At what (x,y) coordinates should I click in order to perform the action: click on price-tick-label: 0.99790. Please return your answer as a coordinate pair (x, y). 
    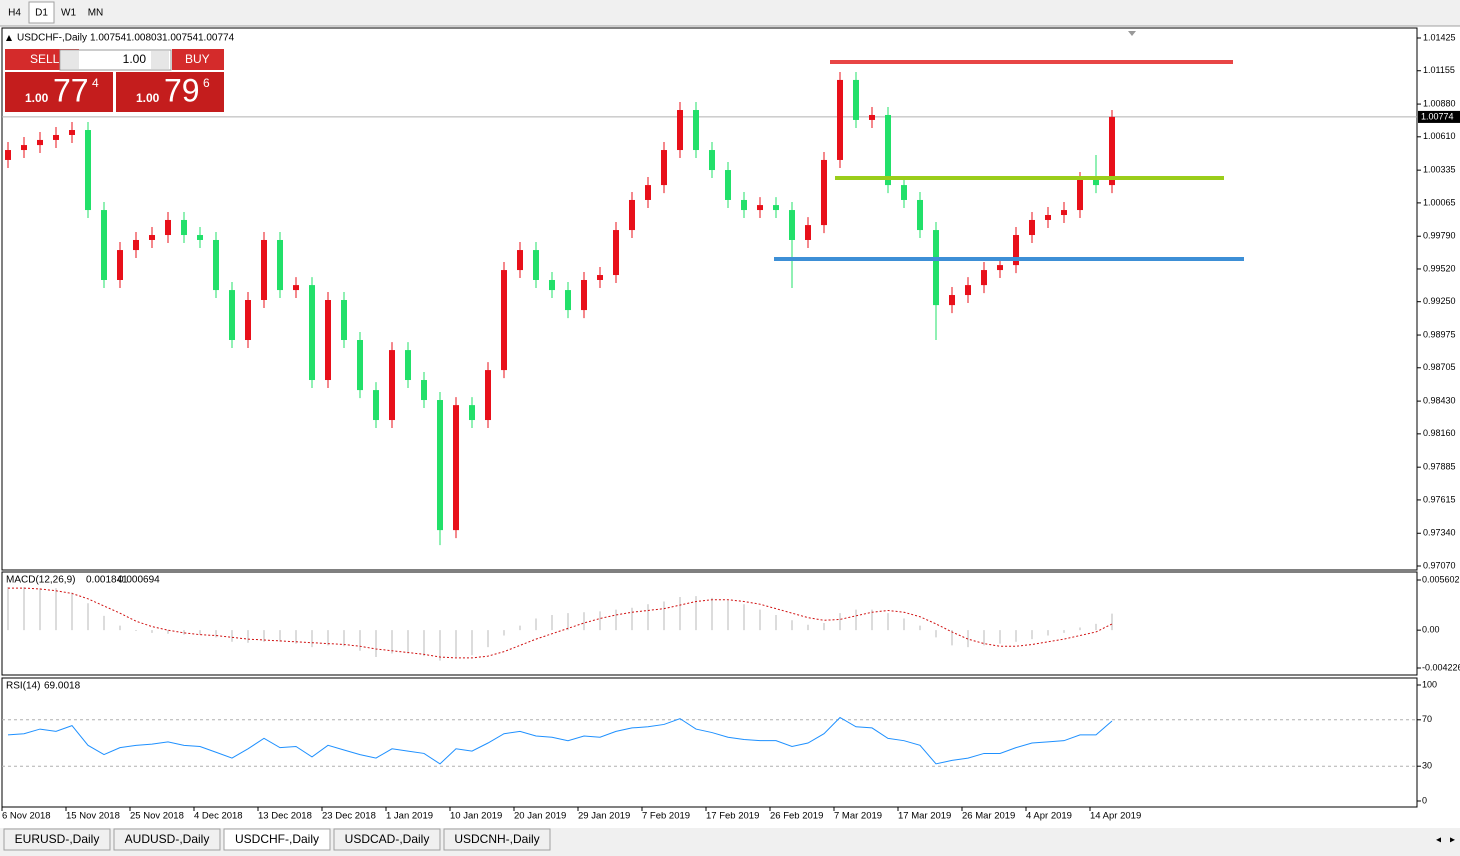
    Looking at the image, I should click on (1439, 236).